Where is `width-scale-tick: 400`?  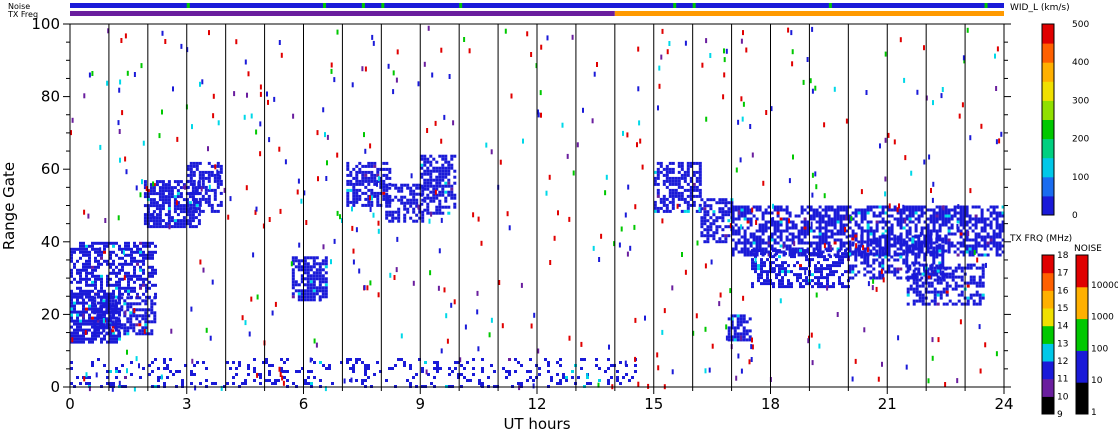
width-scale-tick: 400 is located at coordinates (1080, 63).